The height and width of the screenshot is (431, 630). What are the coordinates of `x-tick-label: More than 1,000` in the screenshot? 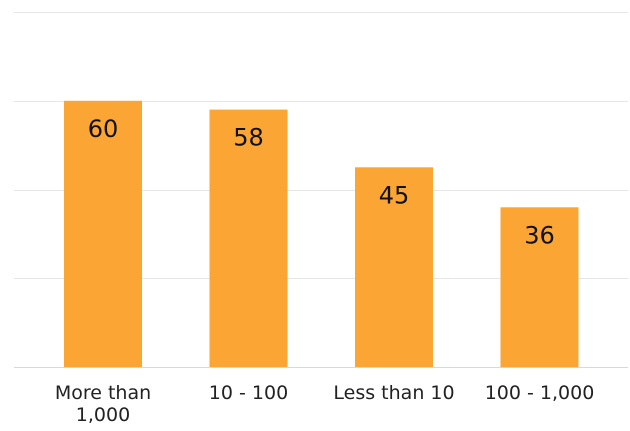 It's located at (103, 404).